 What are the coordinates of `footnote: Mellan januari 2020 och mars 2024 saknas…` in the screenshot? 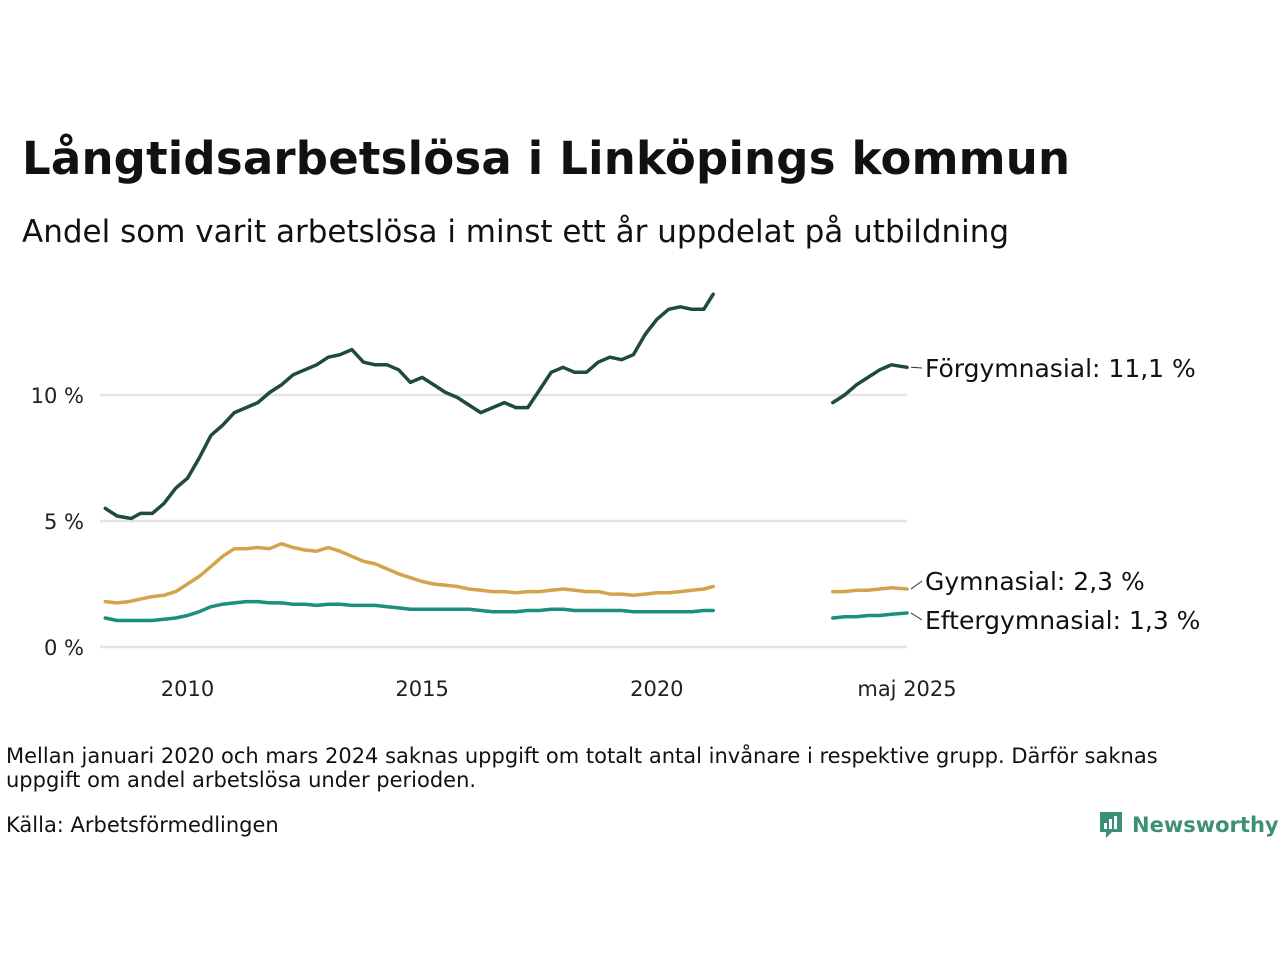 It's located at (582, 768).